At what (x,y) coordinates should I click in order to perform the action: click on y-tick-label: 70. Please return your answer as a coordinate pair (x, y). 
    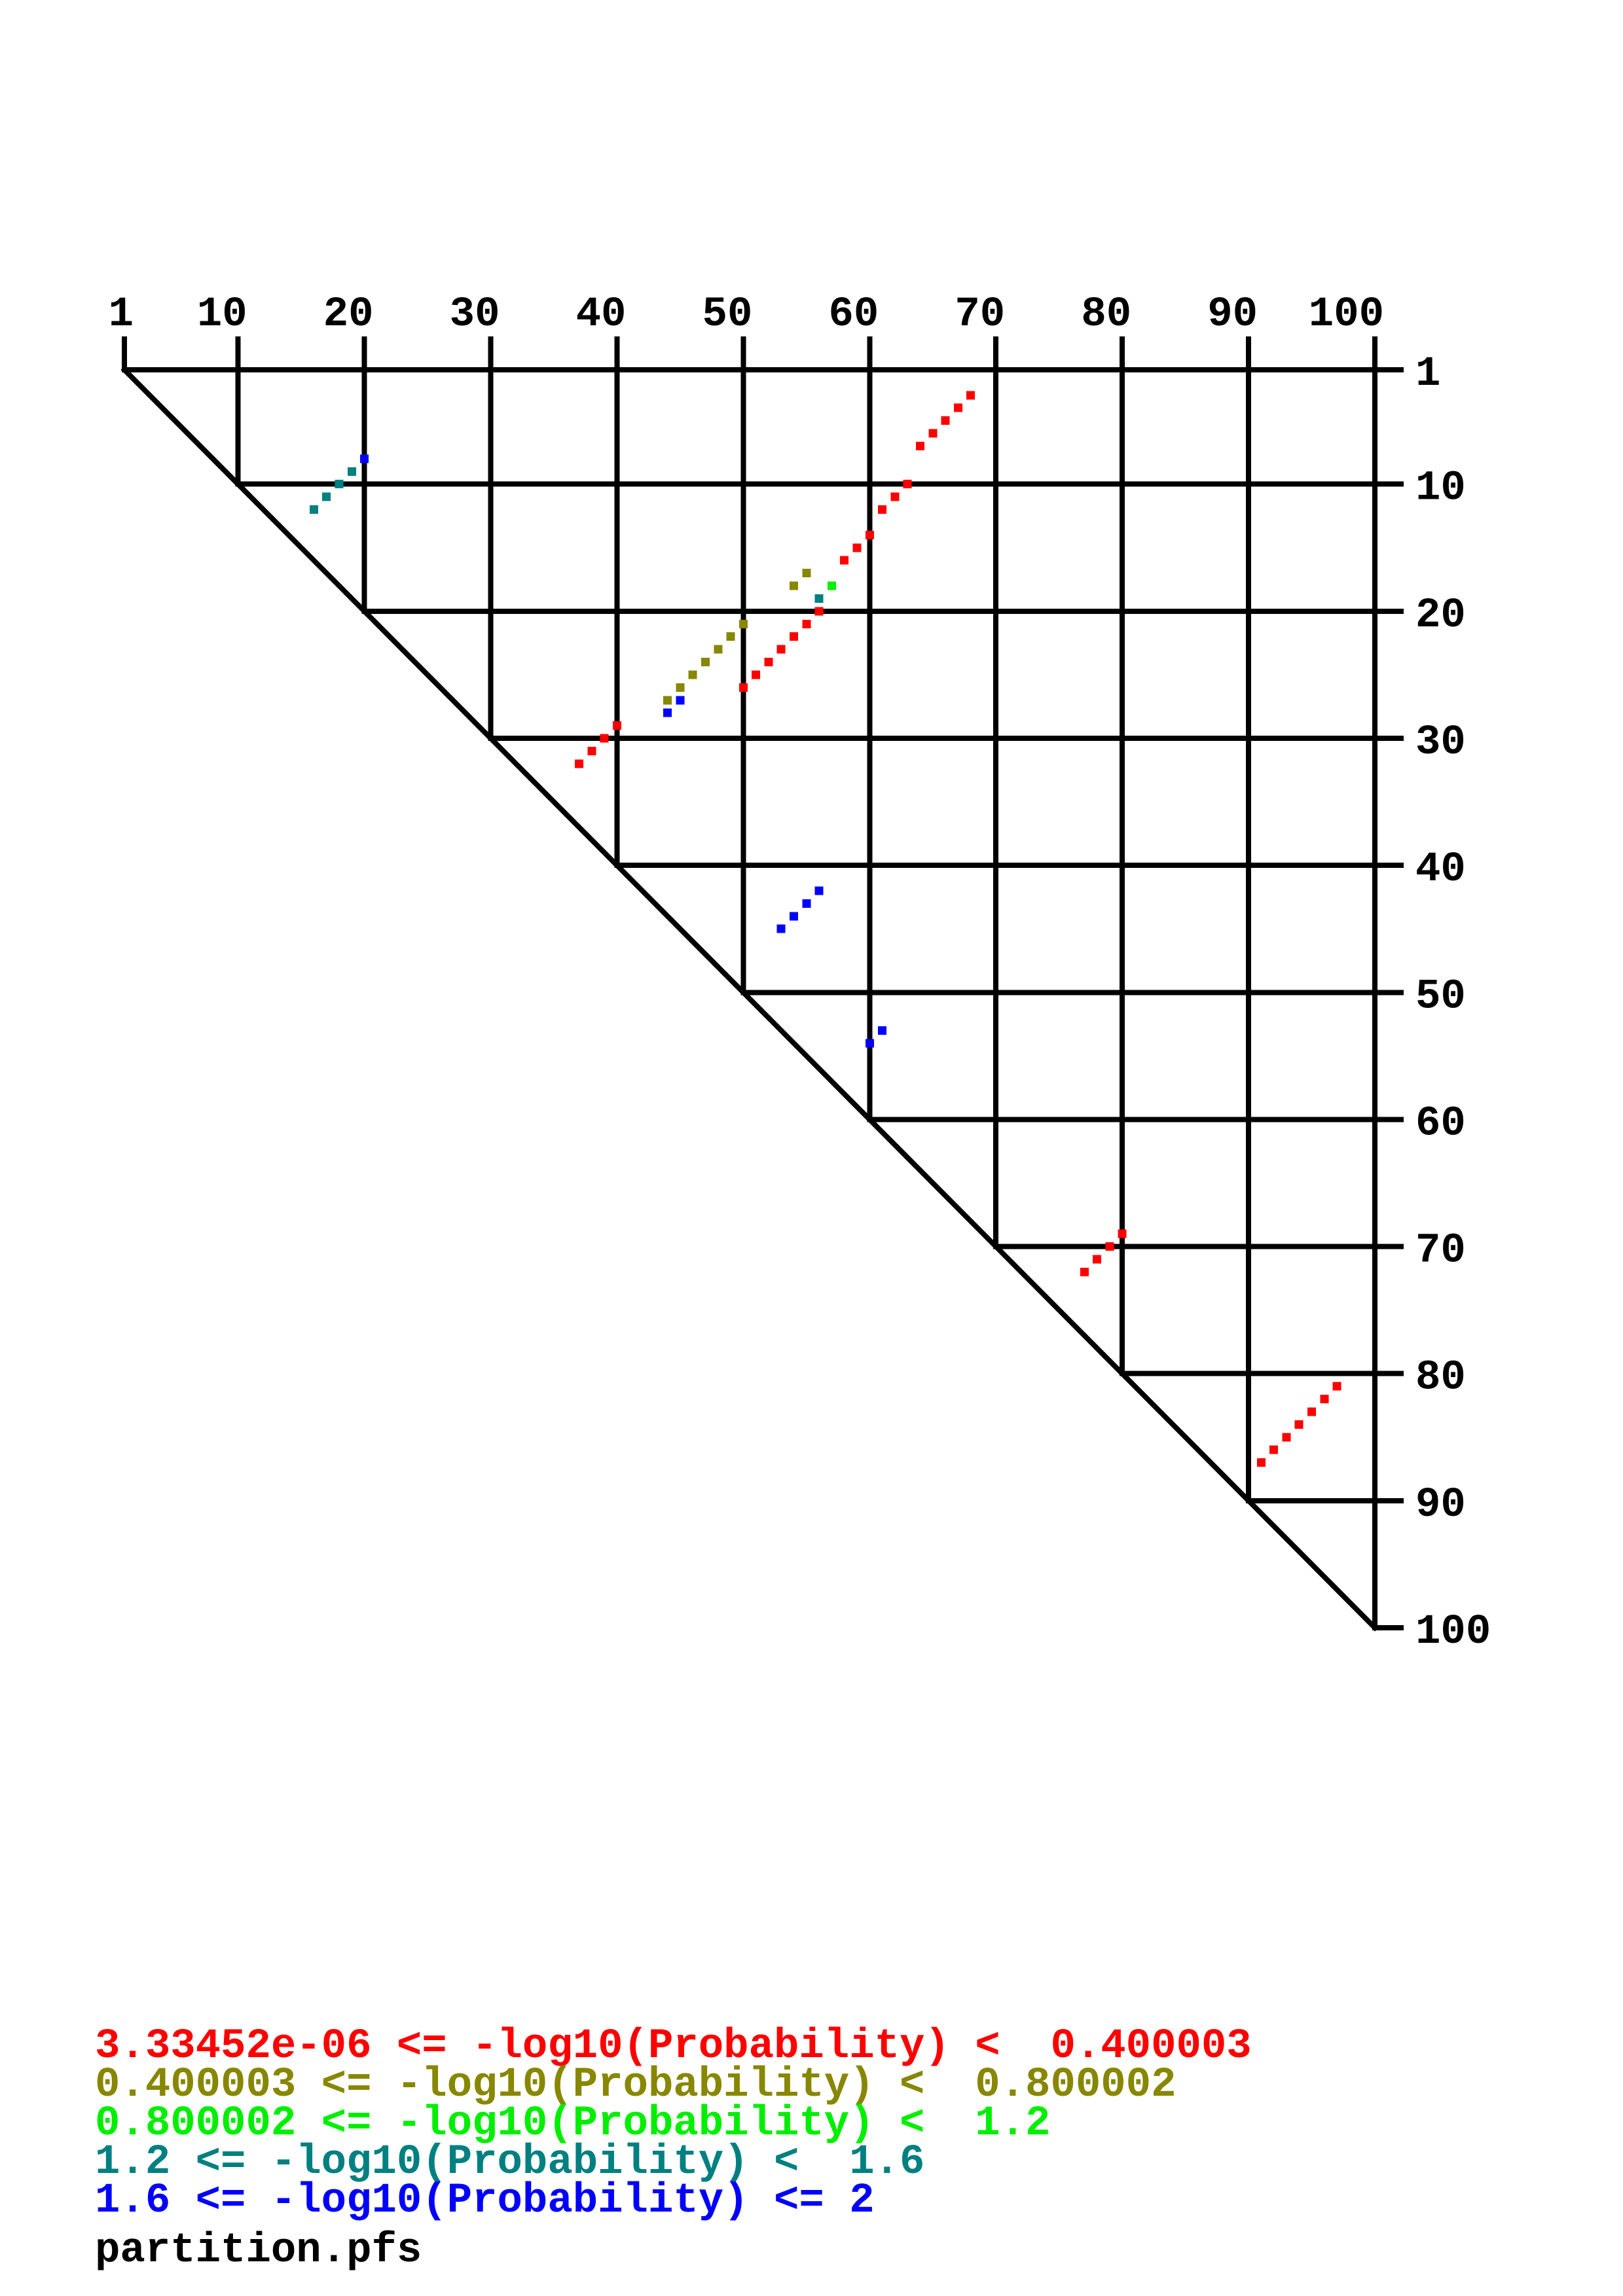
    Looking at the image, I should click on (1440, 1251).